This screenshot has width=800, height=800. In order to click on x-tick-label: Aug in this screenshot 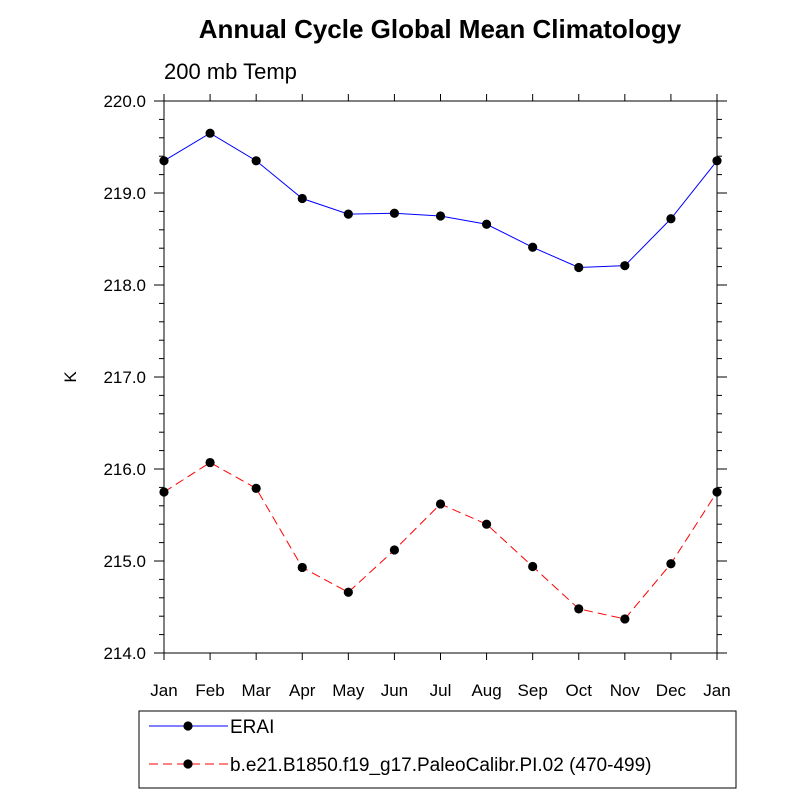, I will do `click(486, 690)`.